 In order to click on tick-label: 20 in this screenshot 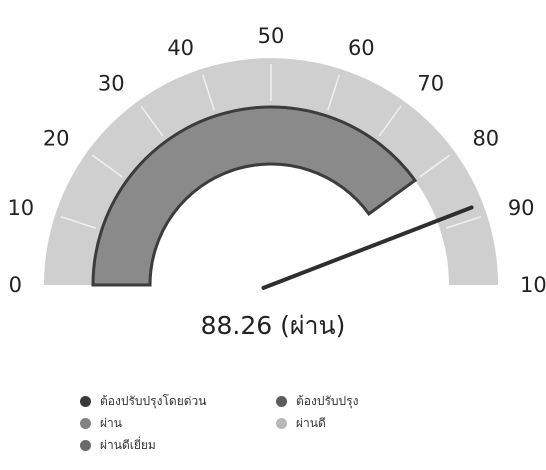, I will do `click(56, 139)`.